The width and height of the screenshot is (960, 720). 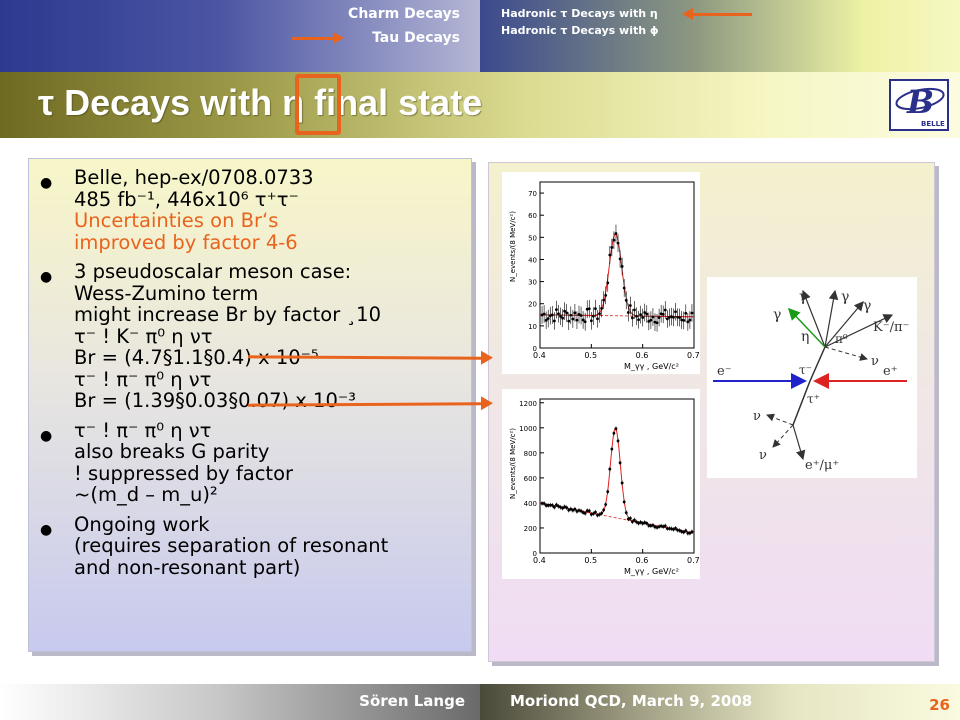 What do you see at coordinates (143, 379) in the screenshot?
I see `bullet-line: τ⁻ ! π⁻ π⁰ η ντ` at bounding box center [143, 379].